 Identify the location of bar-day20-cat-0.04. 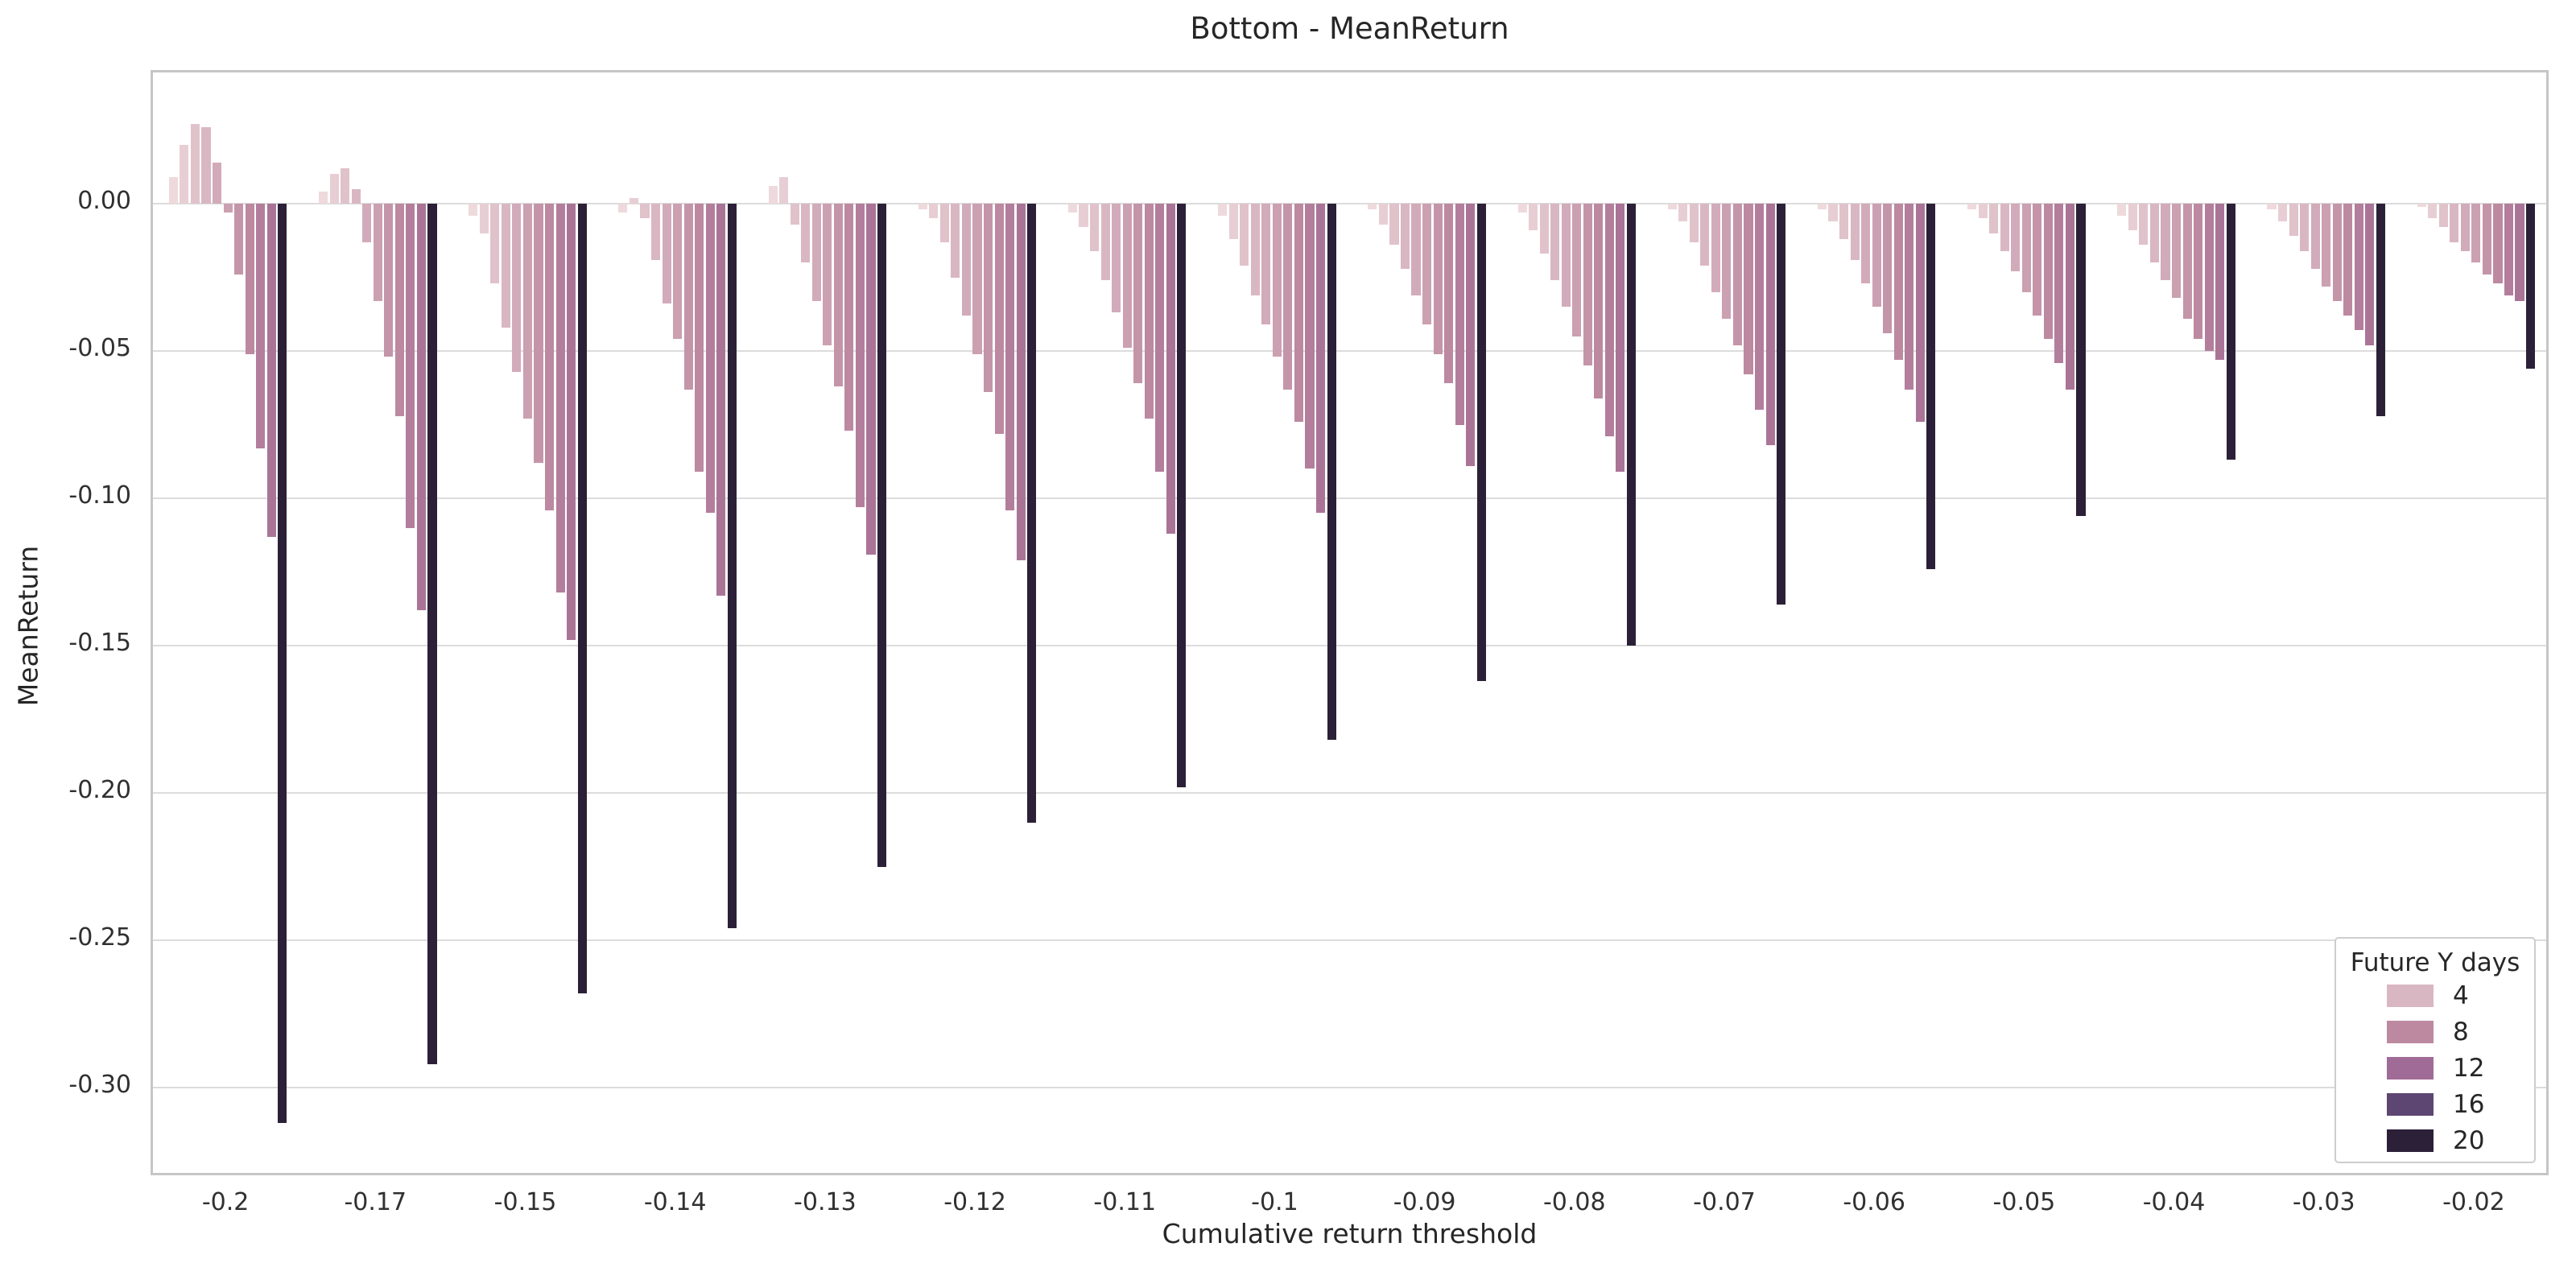
(2230, 332).